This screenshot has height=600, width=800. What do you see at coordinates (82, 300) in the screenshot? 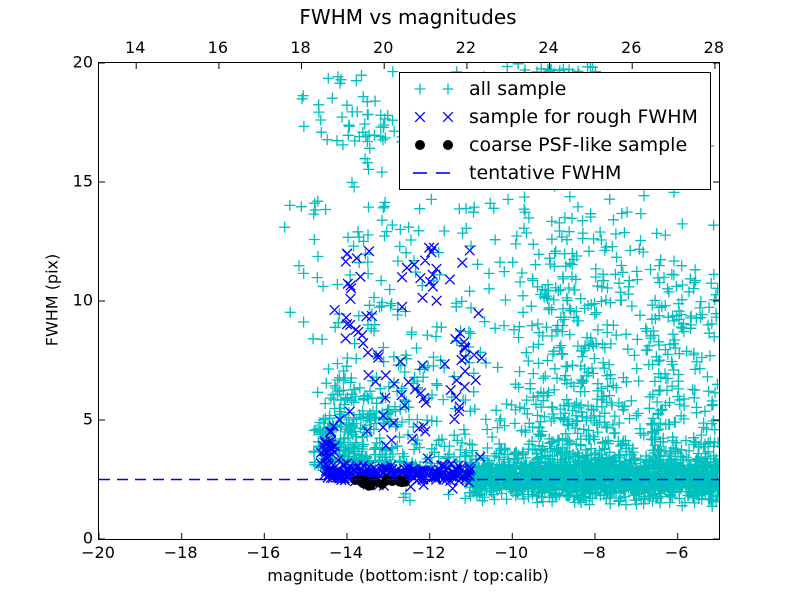
I see `y-tick-label: 10` at bounding box center [82, 300].